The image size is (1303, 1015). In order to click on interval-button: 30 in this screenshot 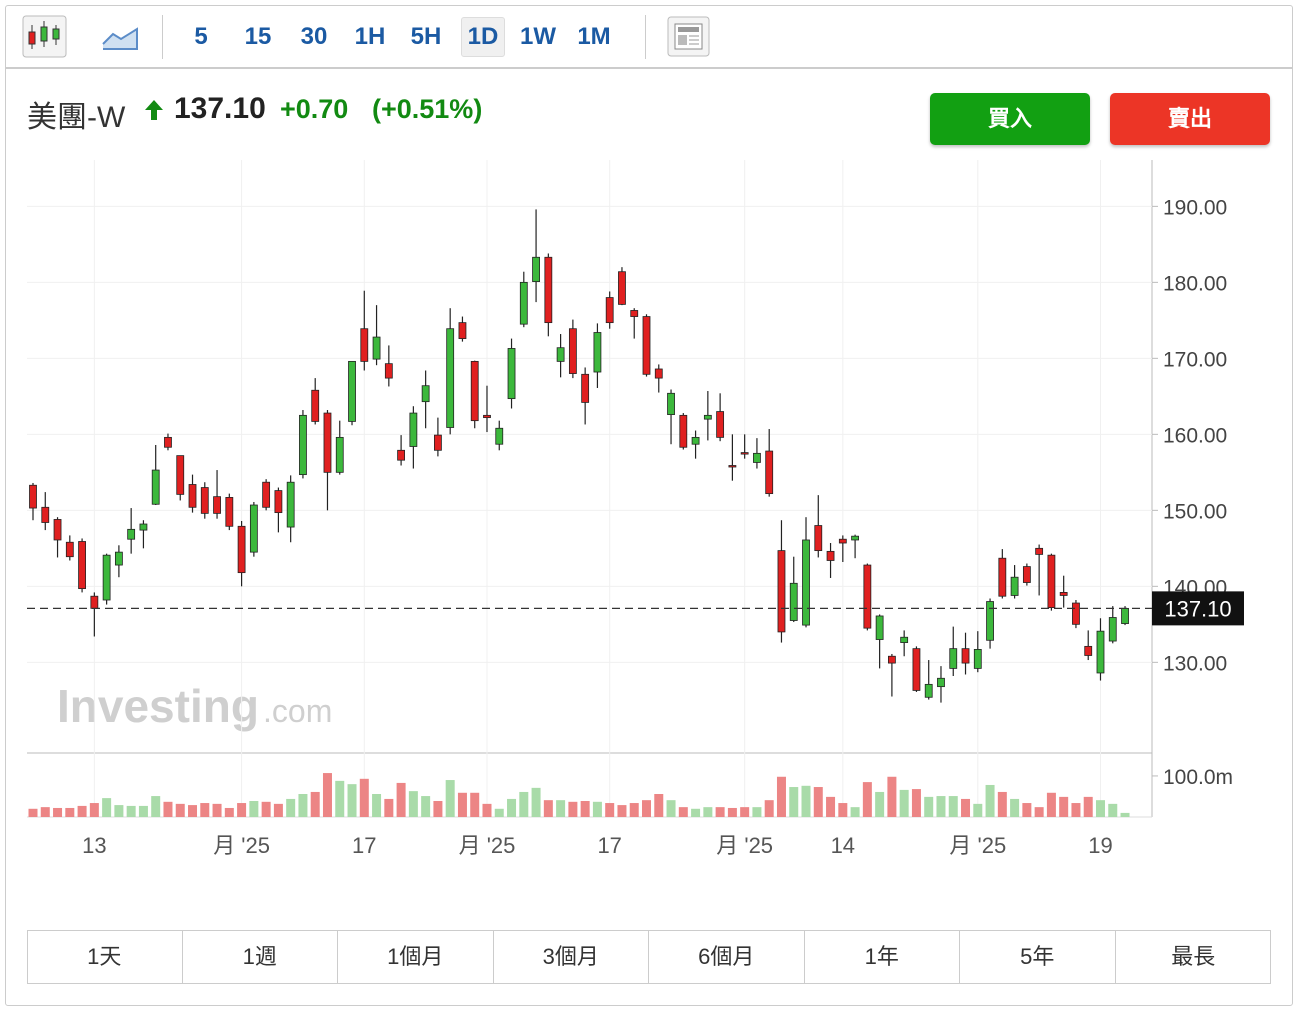, I will do `click(314, 36)`.